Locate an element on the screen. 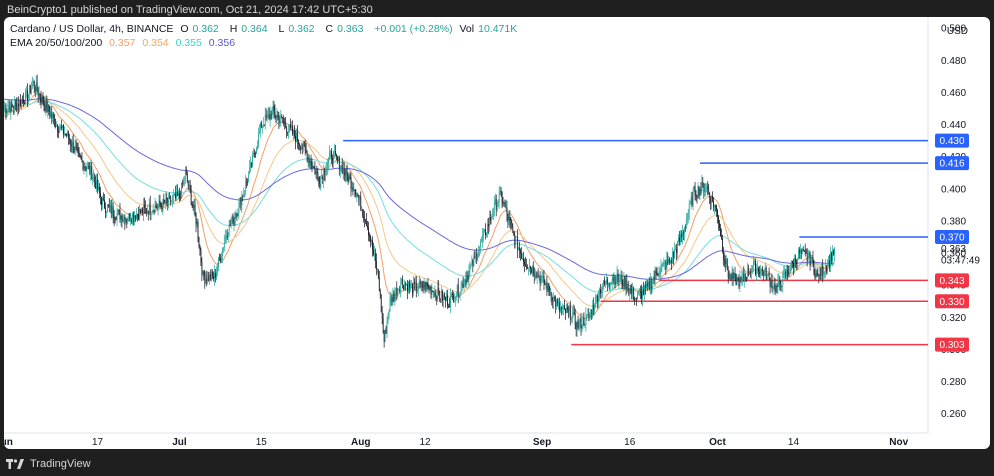 Image resolution: width=994 pixels, height=476 pixels. x-tick-label: Nov is located at coordinates (898, 442).